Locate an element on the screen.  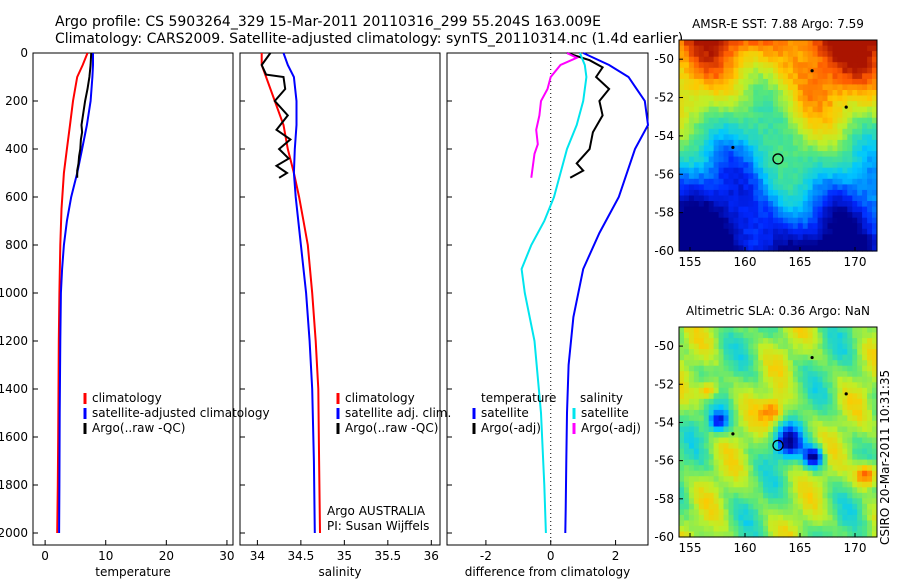
salinity-xtick-label: 35 is located at coordinates (344, 556).